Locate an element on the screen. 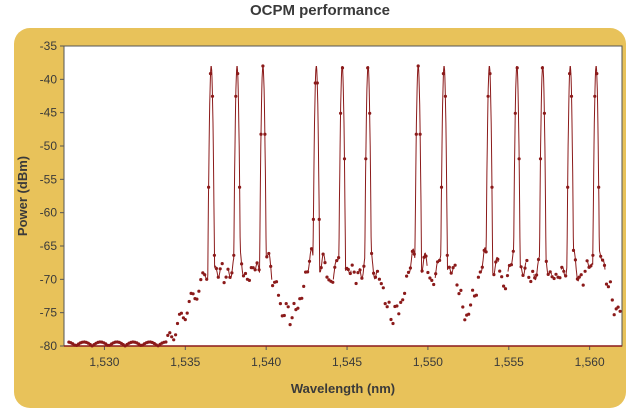 The image size is (640, 416). y-tick-label: -80 is located at coordinates (49, 346).